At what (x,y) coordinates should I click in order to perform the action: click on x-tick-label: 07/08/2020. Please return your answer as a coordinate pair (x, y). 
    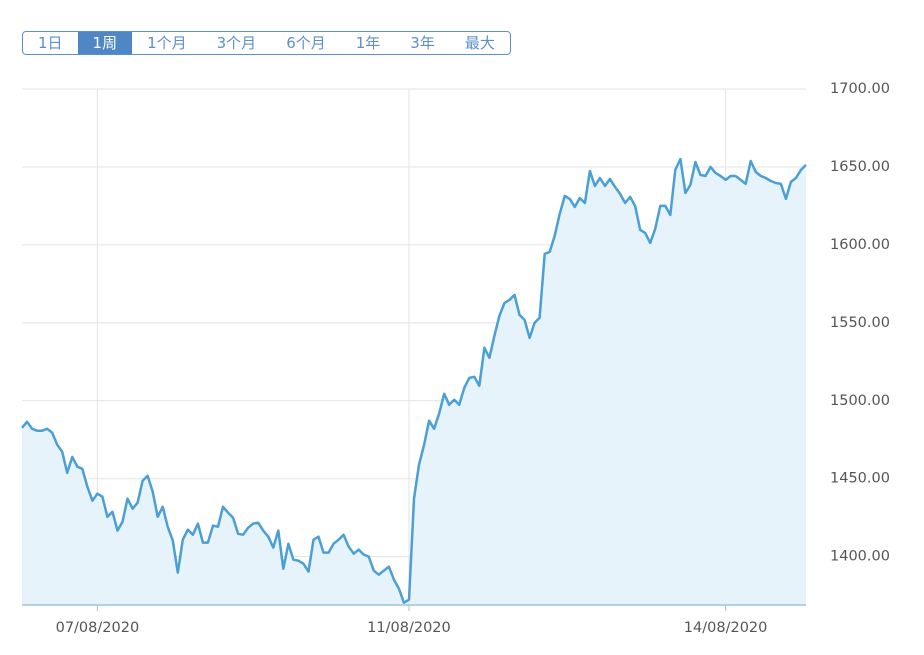
    Looking at the image, I should click on (98, 628).